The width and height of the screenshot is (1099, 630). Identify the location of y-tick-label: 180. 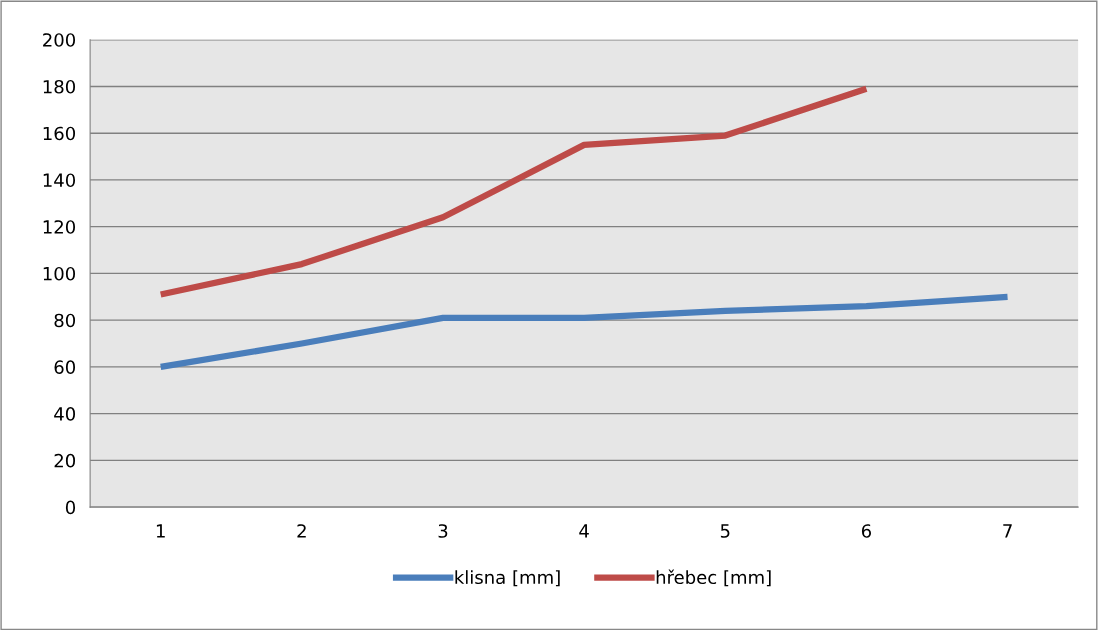
(59, 86).